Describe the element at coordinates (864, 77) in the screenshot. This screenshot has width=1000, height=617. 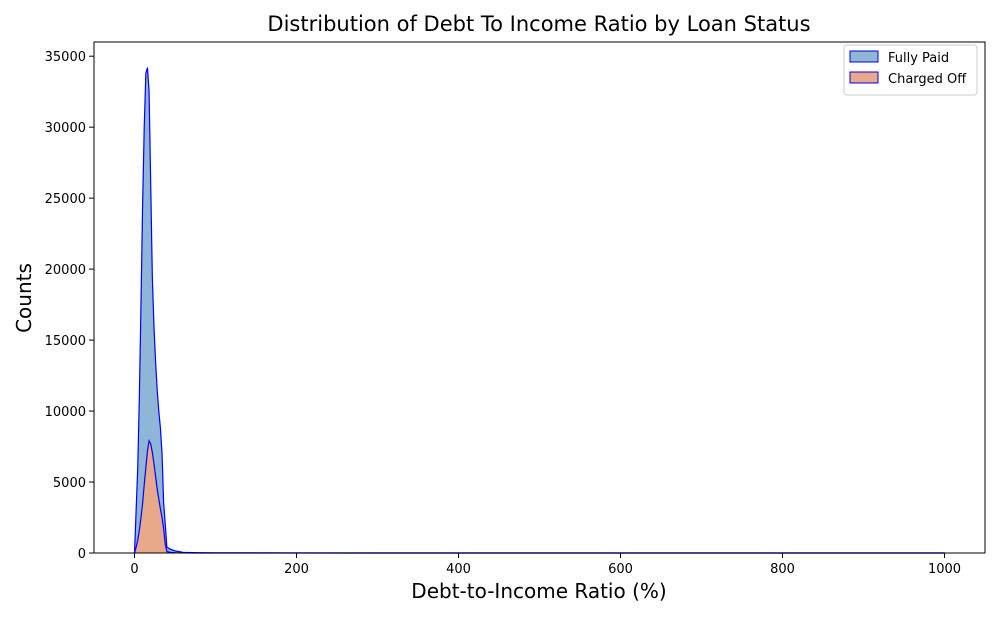
I see `legend-swatch-charged-off` at that location.